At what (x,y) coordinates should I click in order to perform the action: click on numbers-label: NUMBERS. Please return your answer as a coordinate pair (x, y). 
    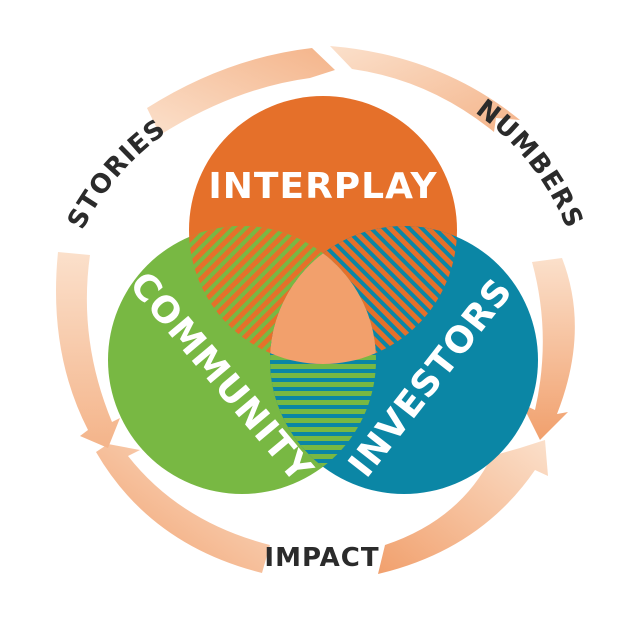
    Looking at the image, I should click on (529, 163).